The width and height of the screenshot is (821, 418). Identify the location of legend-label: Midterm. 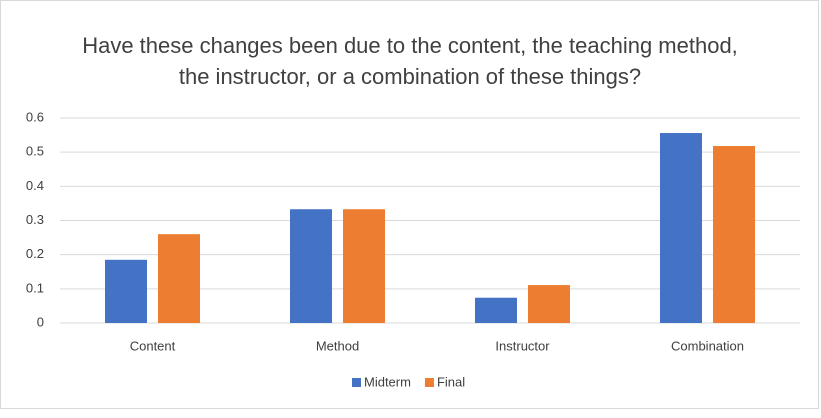
(387, 381).